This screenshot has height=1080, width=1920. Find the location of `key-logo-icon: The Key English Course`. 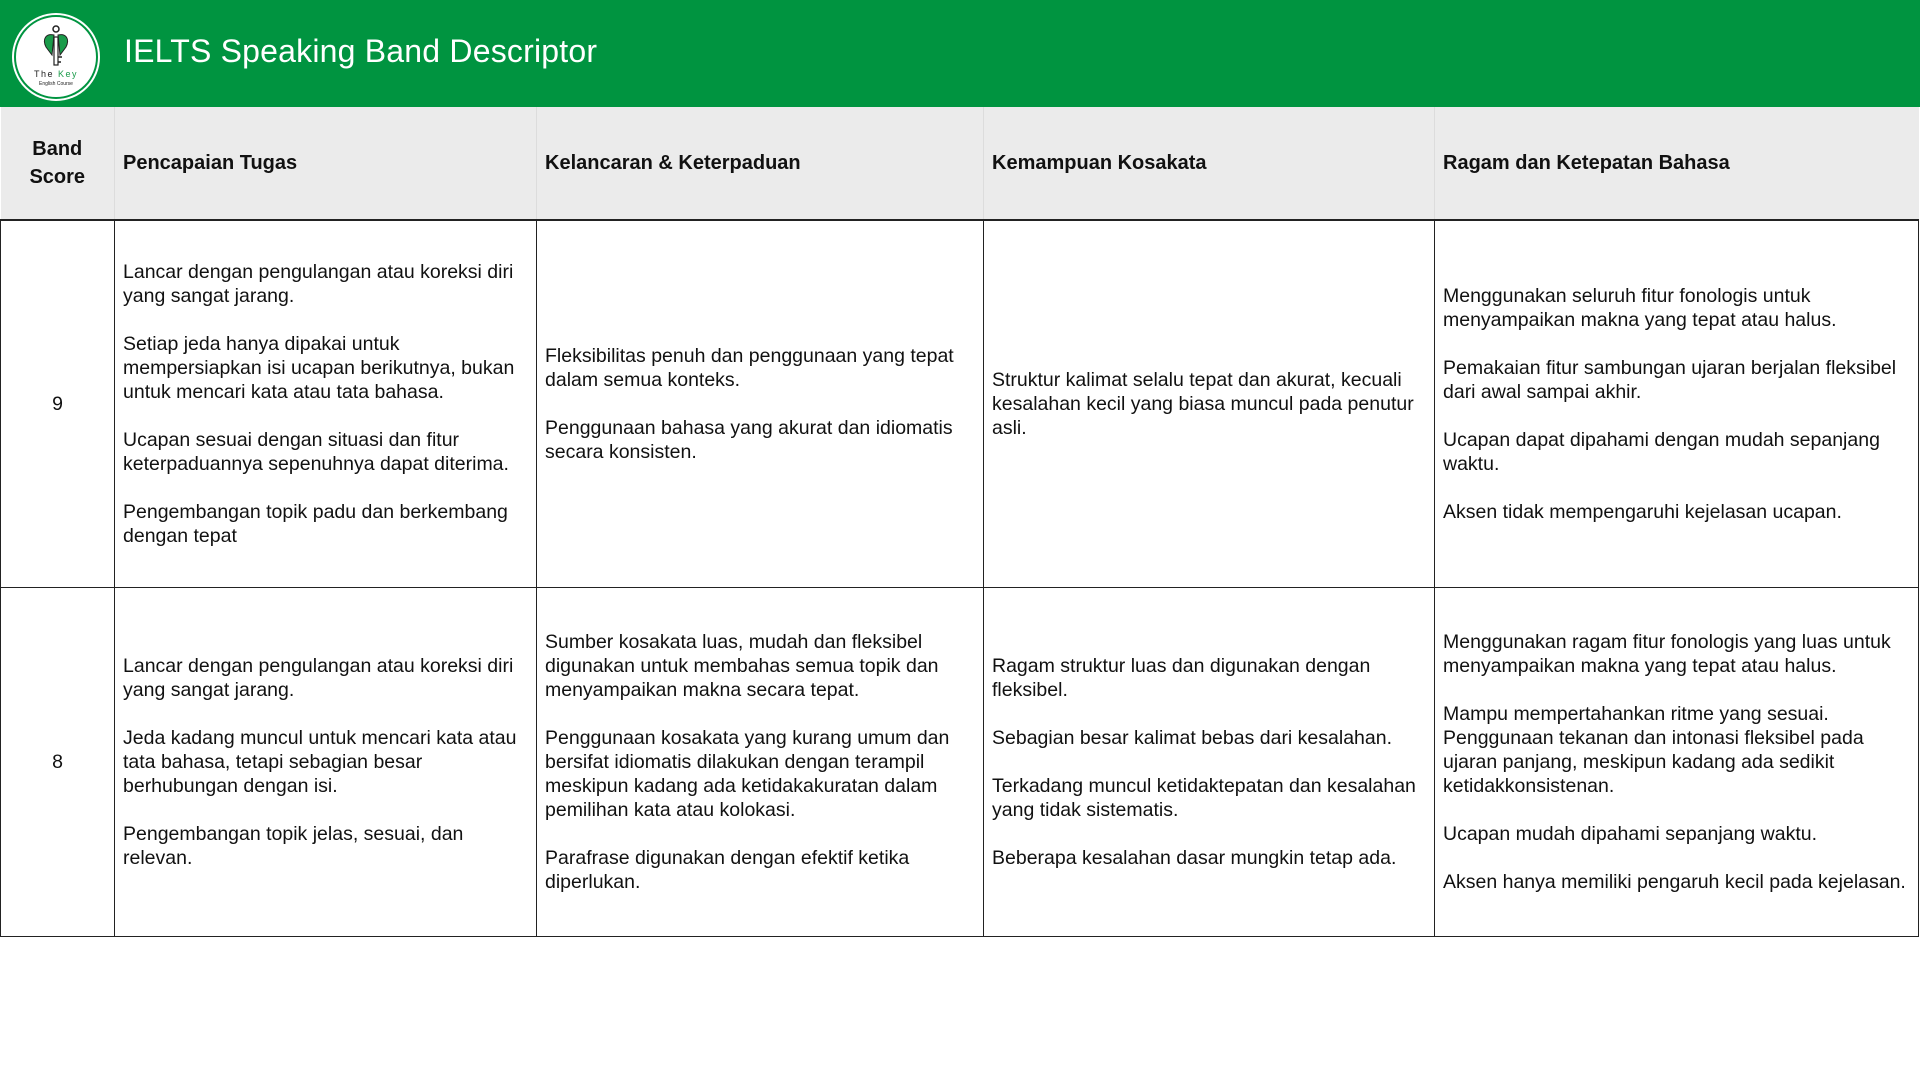

key-logo-icon: The Key English Course is located at coordinates (56, 56).